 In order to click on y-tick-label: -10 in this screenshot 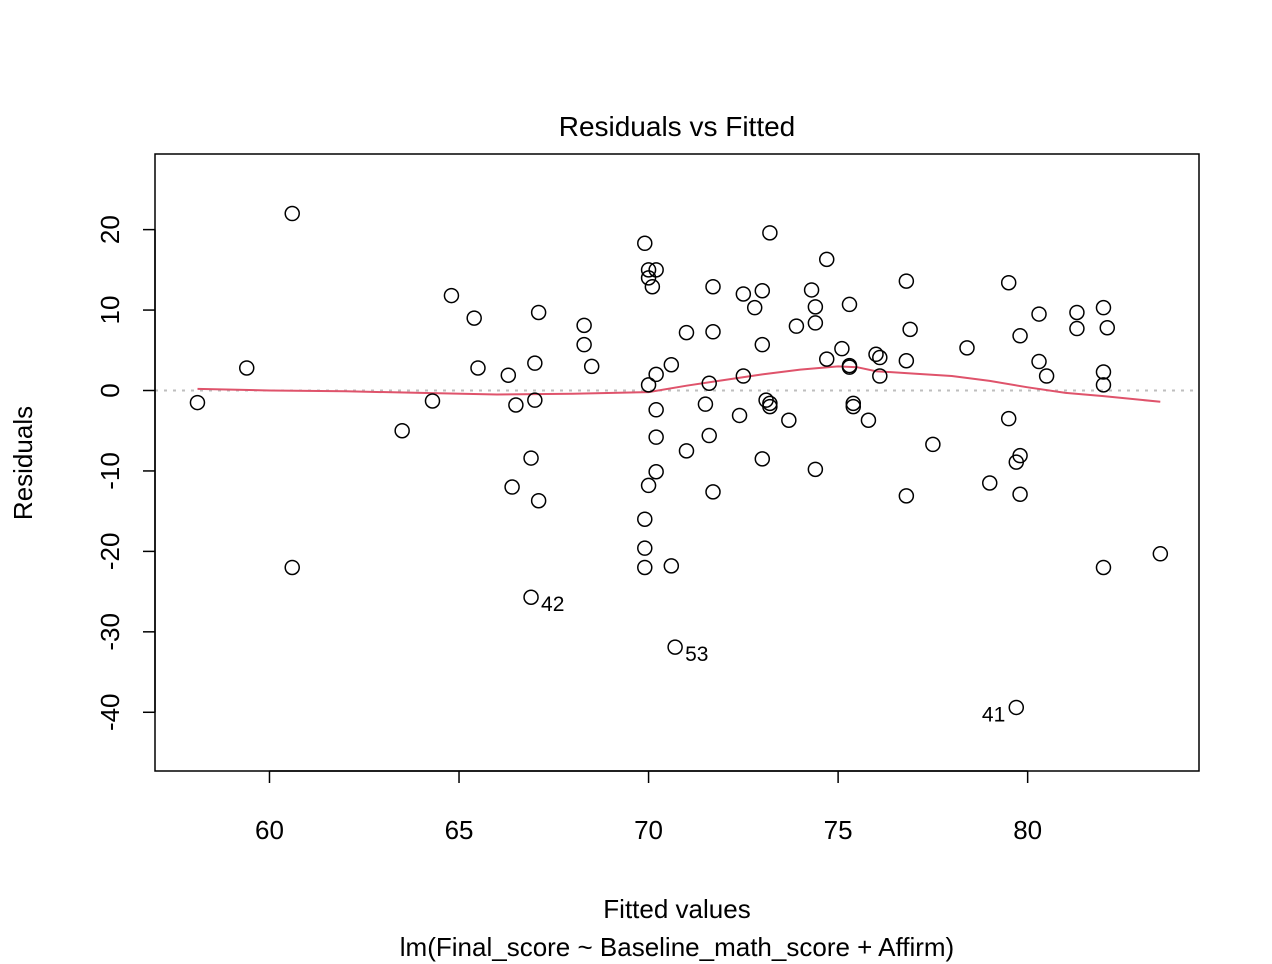, I will do `click(110, 471)`.